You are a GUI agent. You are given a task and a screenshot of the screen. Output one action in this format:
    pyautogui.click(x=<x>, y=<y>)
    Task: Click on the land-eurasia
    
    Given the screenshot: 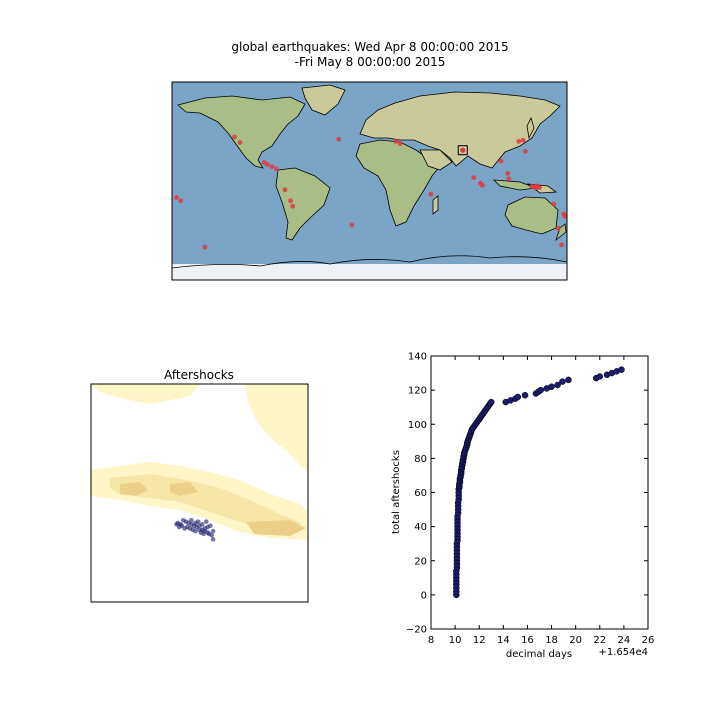 What is the action you would take?
    pyautogui.click(x=460, y=130)
    